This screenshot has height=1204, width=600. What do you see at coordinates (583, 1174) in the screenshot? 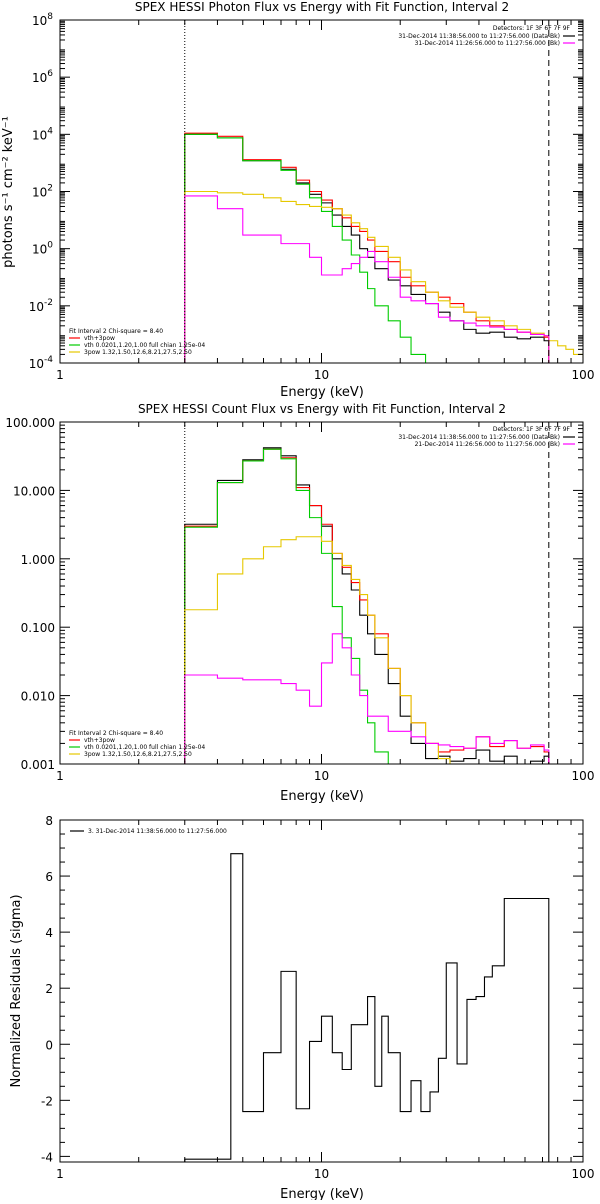
I see `residuals-x-tick-label: 100` at bounding box center [583, 1174].